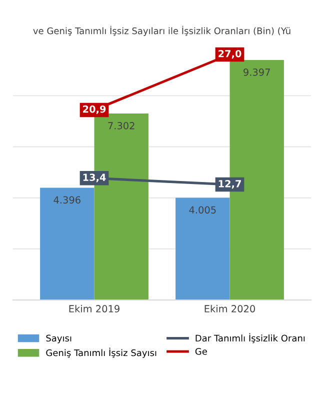  Describe the element at coordinates (250, 338) in the screenshot. I see `legend-label: Dar Tanımlı İşsizlik Oranı` at that location.